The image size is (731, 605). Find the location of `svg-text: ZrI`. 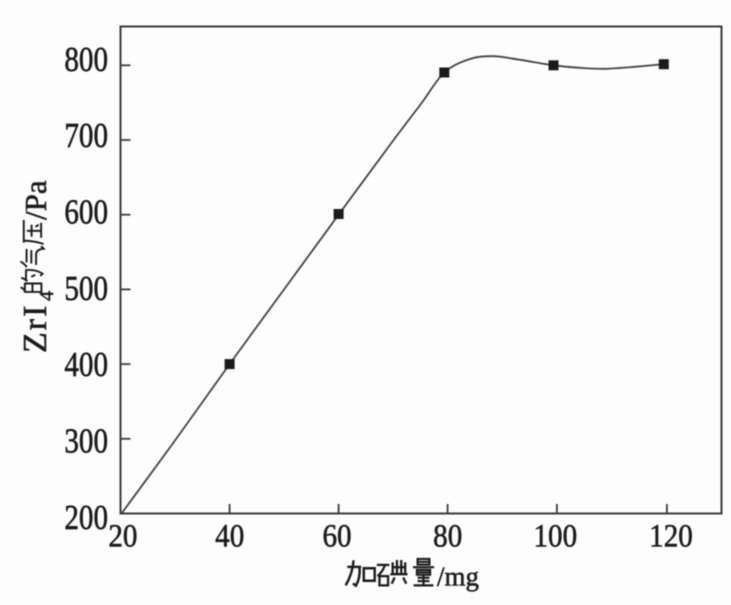

svg-text: ZrI is located at coordinates (35, 328).